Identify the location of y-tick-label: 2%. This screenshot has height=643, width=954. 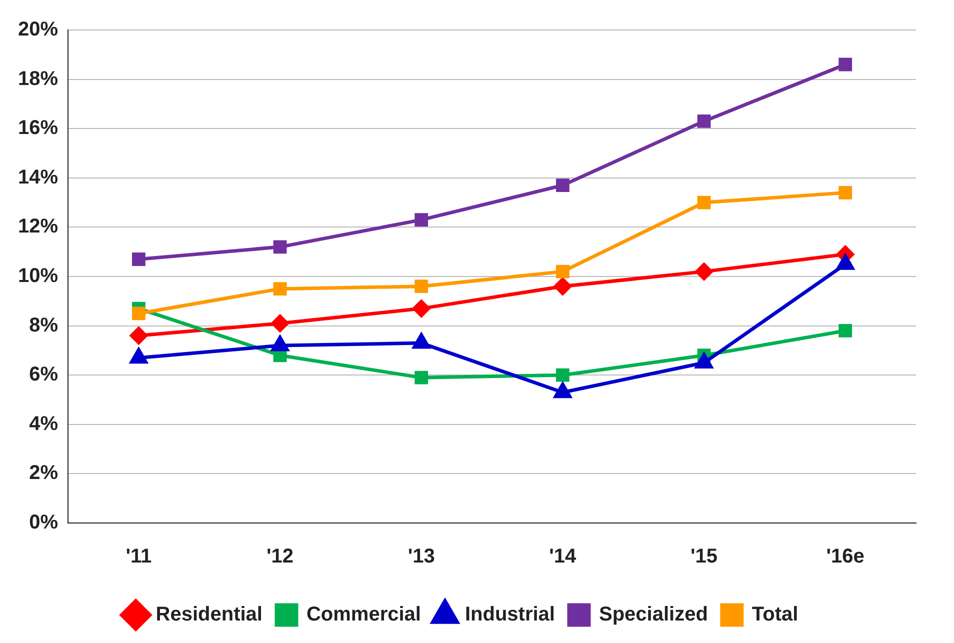
(43, 473).